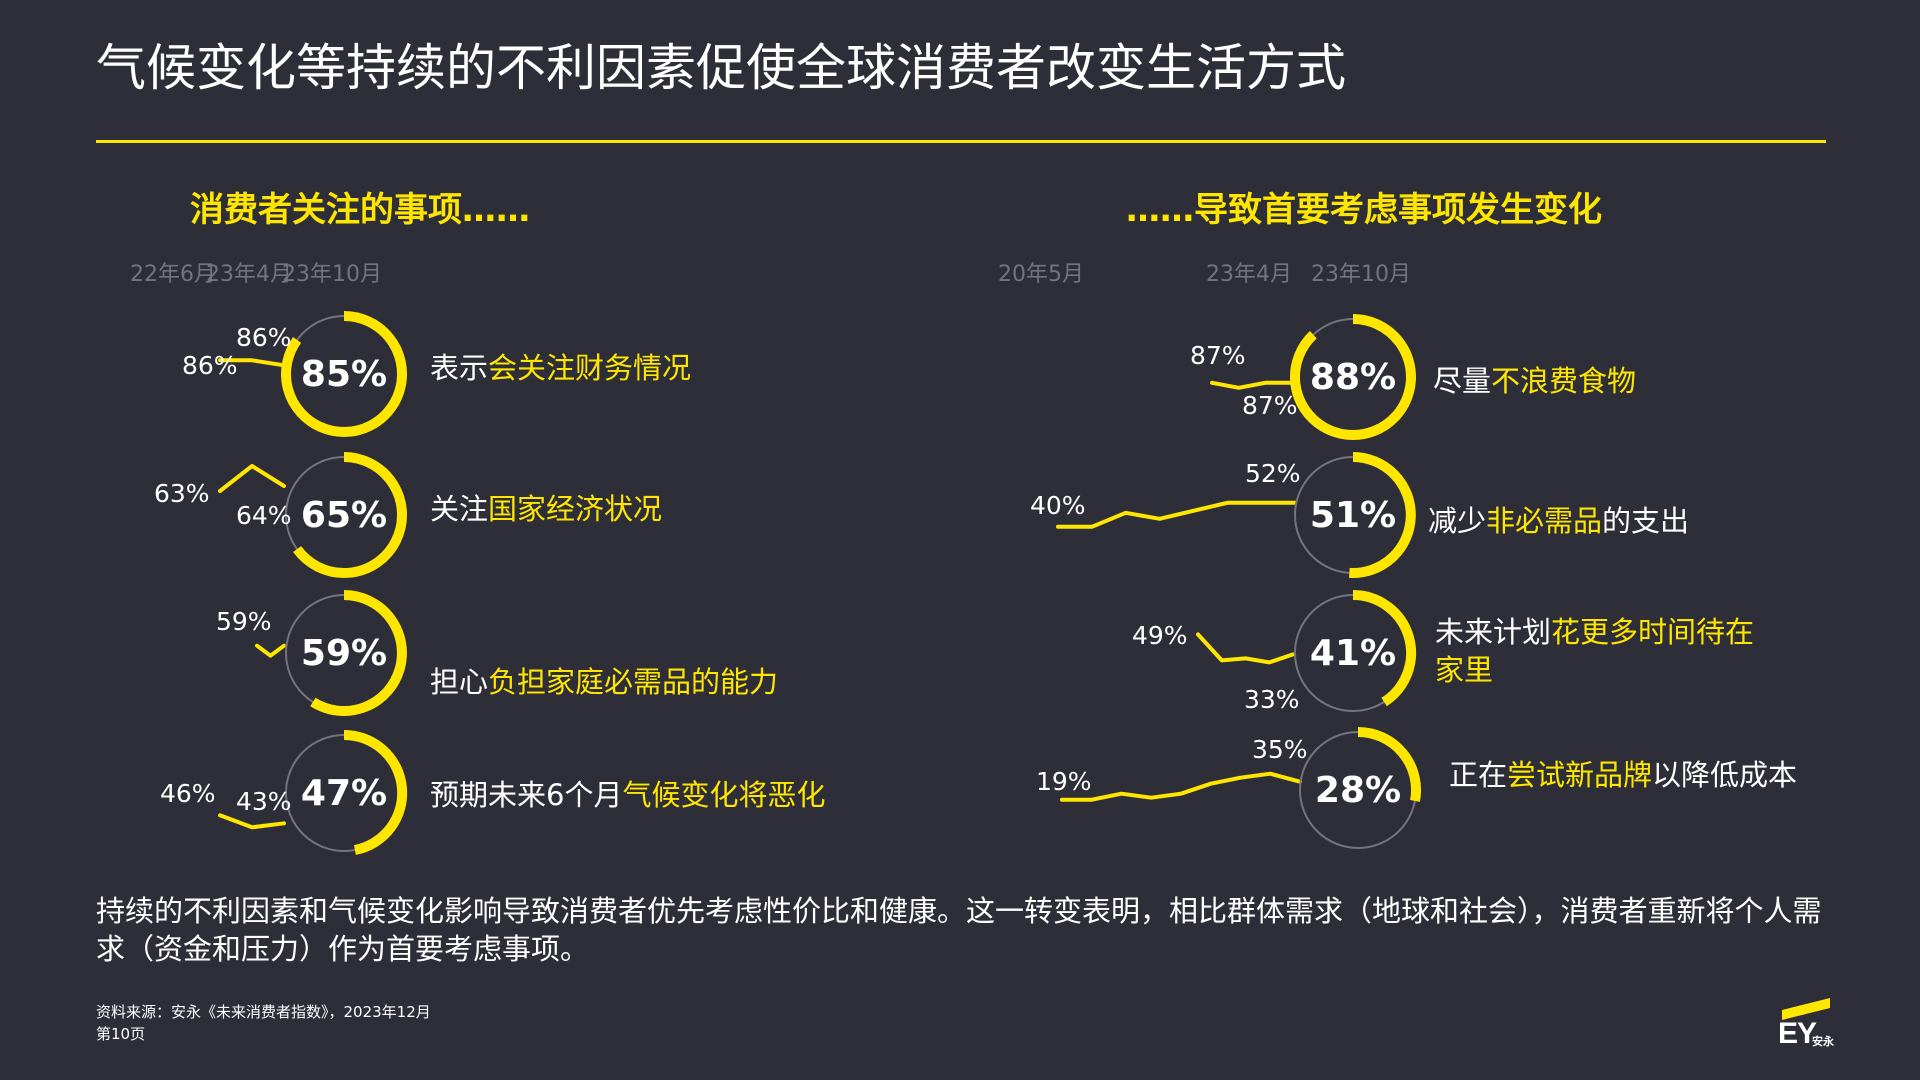 The height and width of the screenshot is (1080, 1920). I want to click on left-first-value-label: 63%, so click(182, 493).